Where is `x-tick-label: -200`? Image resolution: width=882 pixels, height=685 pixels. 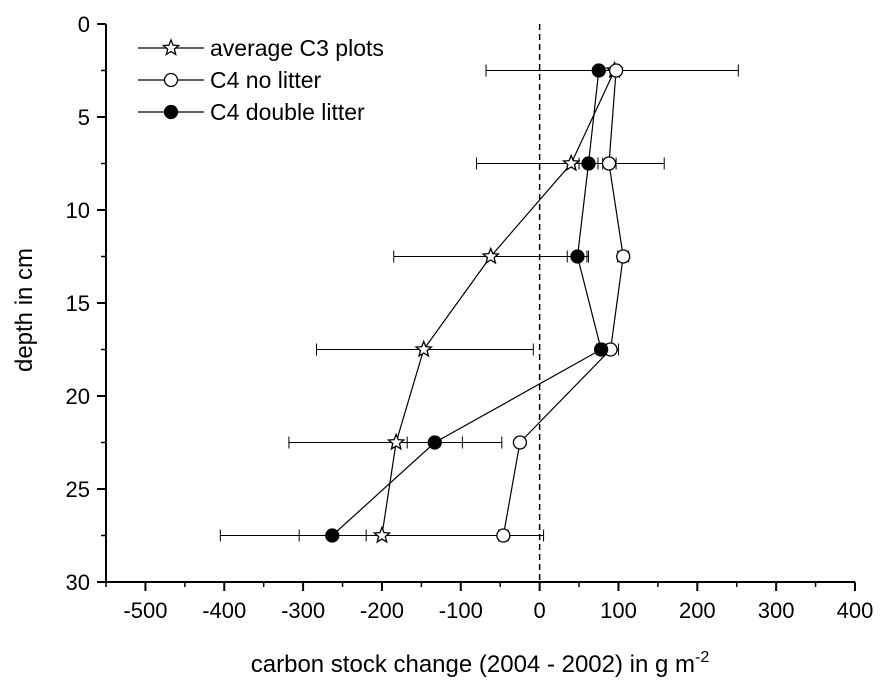
x-tick-label: -200 is located at coordinates (382, 610).